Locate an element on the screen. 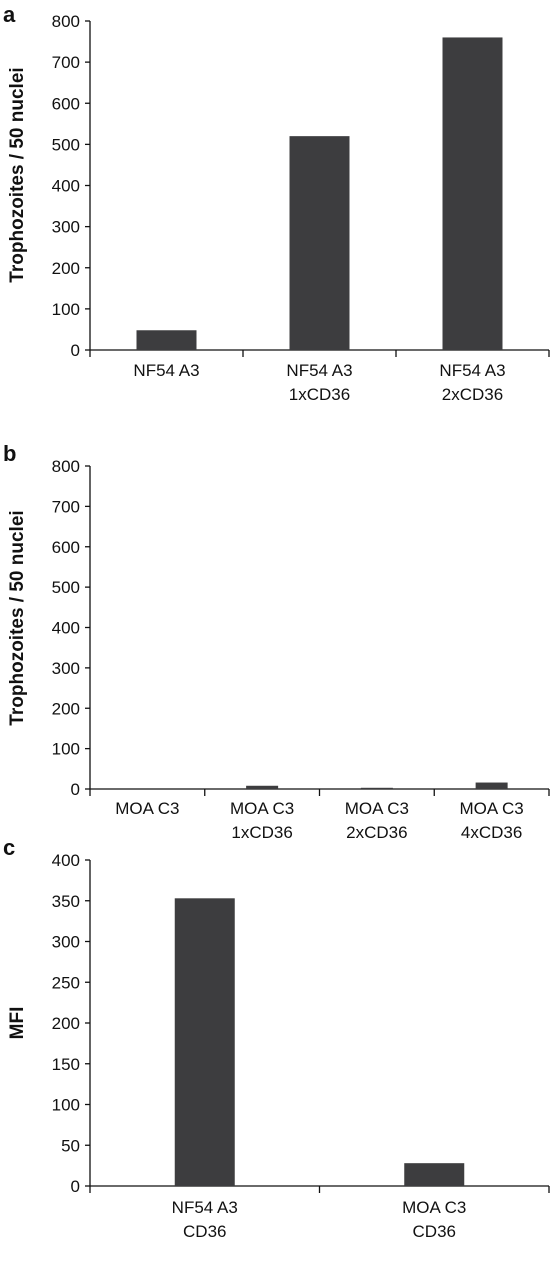  panel-b-y-tick-label: 0 is located at coordinates (75, 789).